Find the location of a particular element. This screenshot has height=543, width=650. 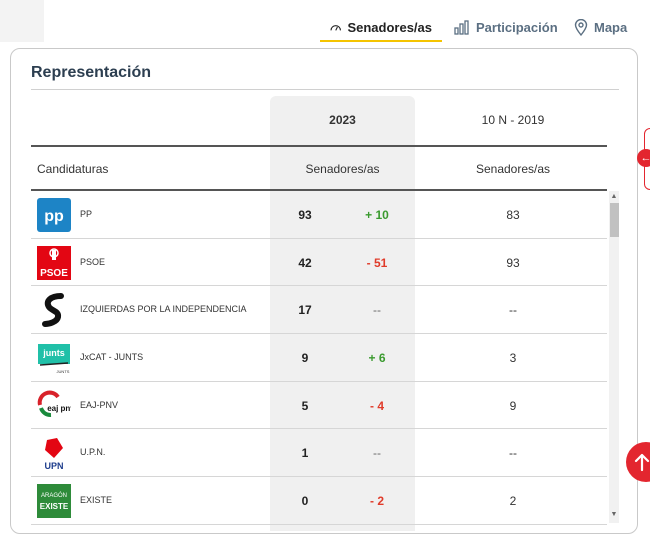

arrow-up-icon is located at coordinates (642, 462).